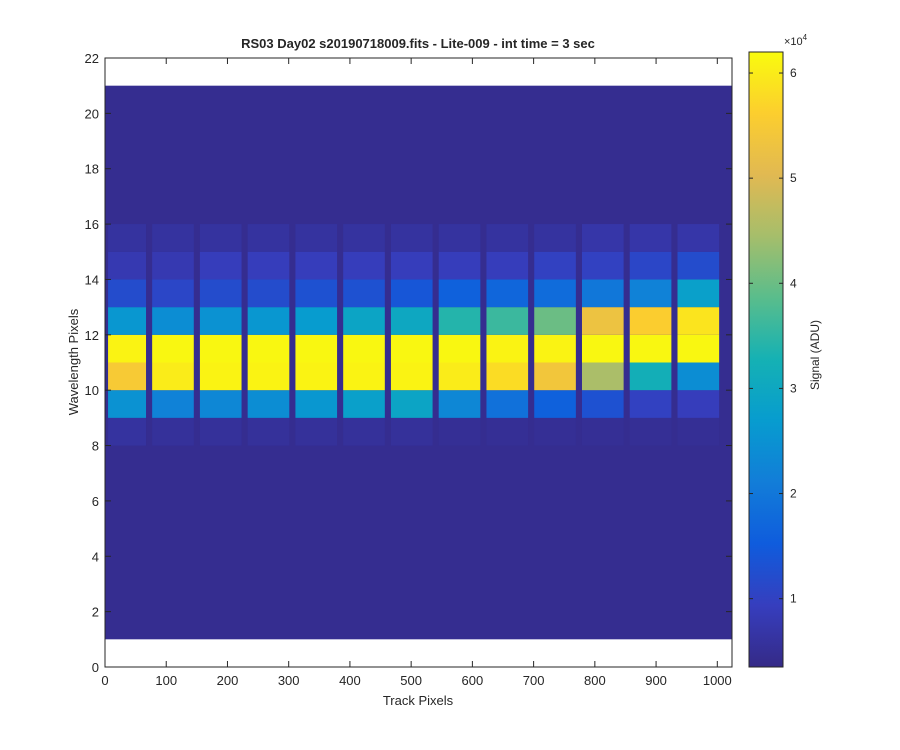 The height and width of the screenshot is (750, 900). Describe the element at coordinates (793, 494) in the screenshot. I see `colorbar-tick-label: 2` at that location.